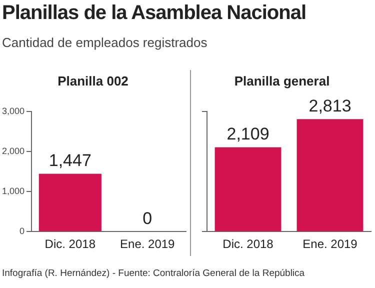  I want to click on y-tick-label: 2,000, so click(13, 151).